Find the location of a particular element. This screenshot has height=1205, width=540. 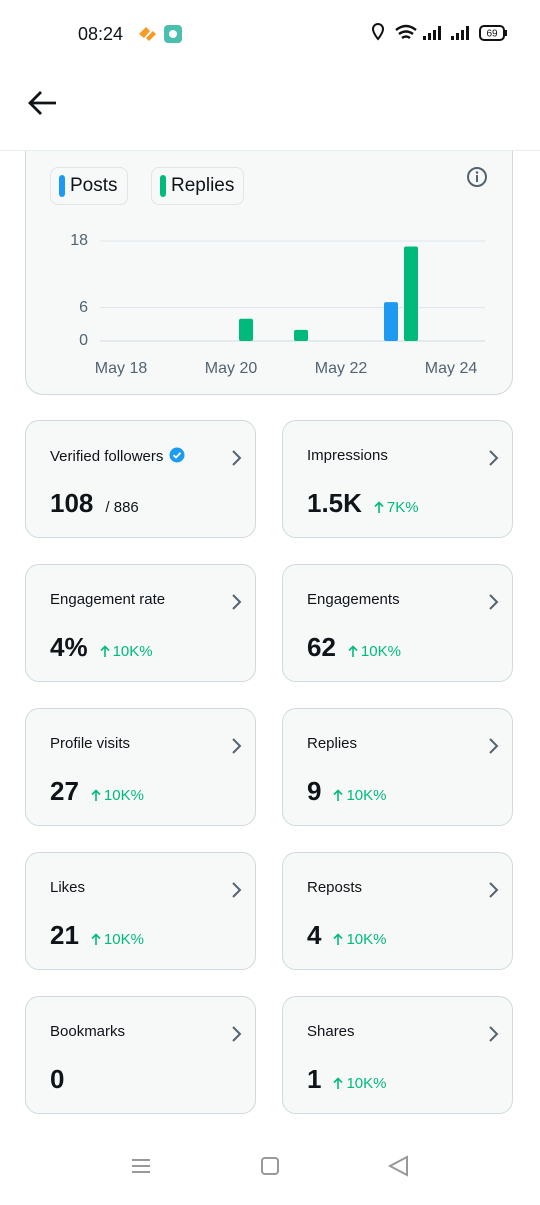

metric-label: Bookmarks is located at coordinates (87, 1031).